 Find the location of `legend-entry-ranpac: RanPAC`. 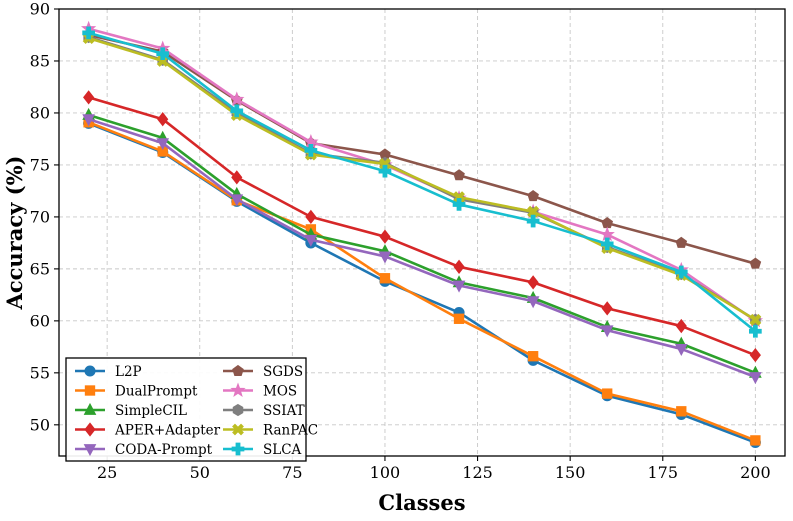

legend-entry-ranpac: RanPAC is located at coordinates (270, 430).